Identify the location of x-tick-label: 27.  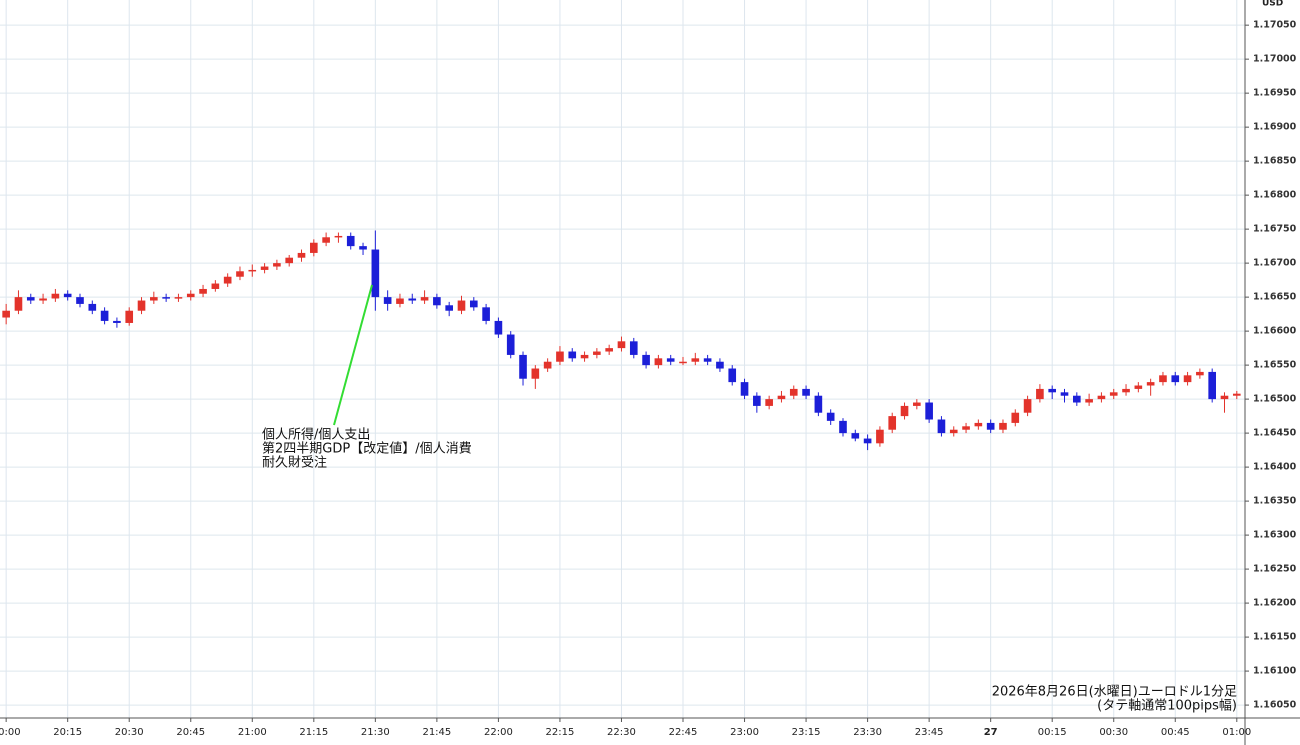
(991, 732).